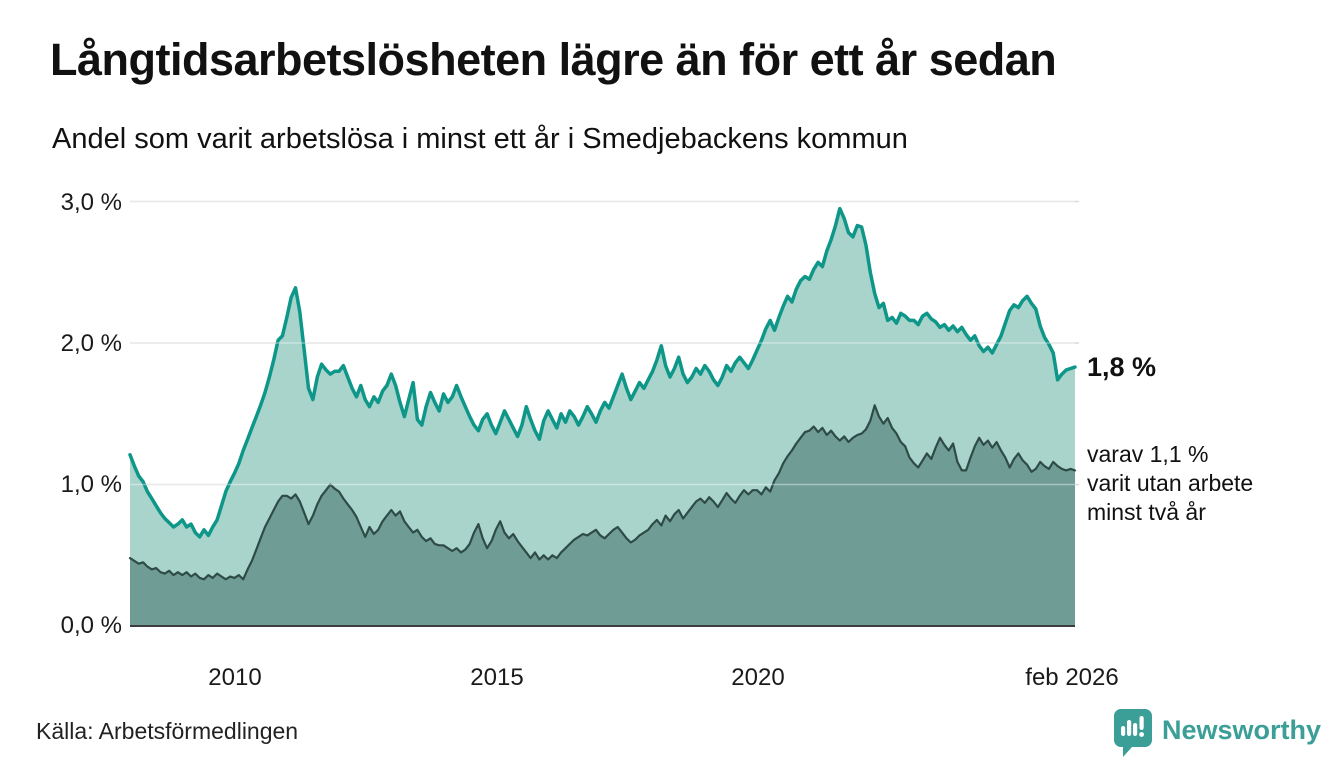 This screenshot has height=780, width=1340. What do you see at coordinates (497, 677) in the screenshot?
I see `x-axis-tick-2015: 2015` at bounding box center [497, 677].